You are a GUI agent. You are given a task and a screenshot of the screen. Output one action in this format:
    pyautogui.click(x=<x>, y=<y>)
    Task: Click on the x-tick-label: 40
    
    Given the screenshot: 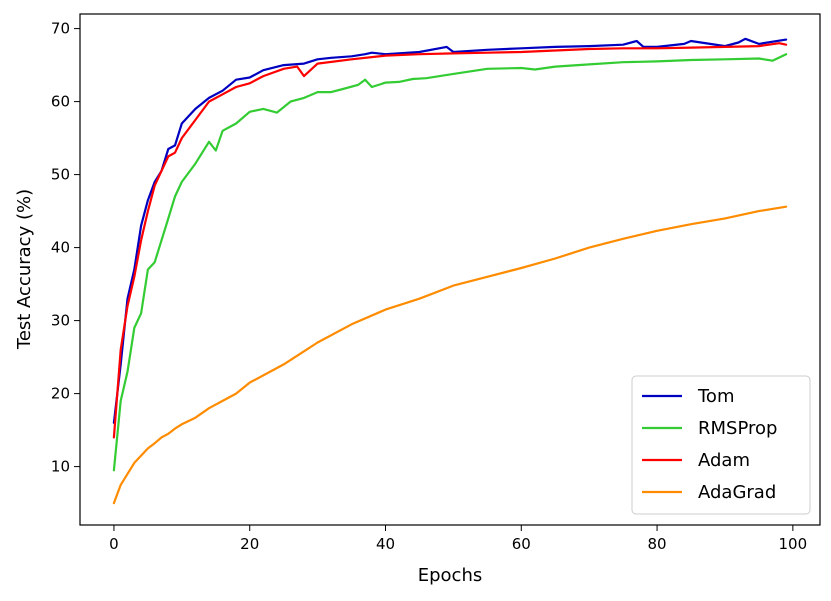 What is the action you would take?
    pyautogui.click(x=385, y=544)
    